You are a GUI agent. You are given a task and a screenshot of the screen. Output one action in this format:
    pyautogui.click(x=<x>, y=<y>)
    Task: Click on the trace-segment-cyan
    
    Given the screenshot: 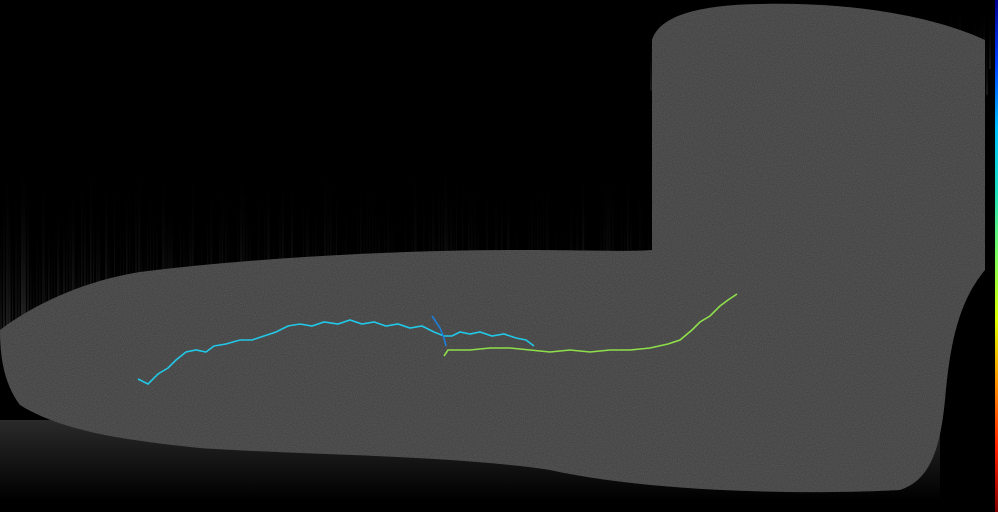 What is the action you would take?
    pyautogui.click(x=336, y=352)
    